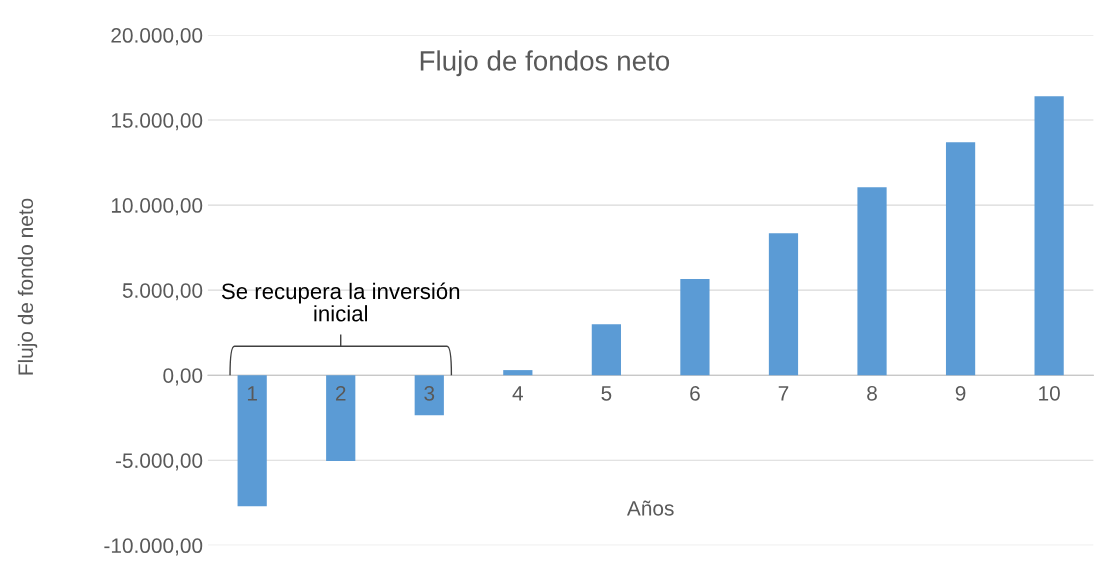 The width and height of the screenshot is (1100, 574). What do you see at coordinates (1049, 393) in the screenshot?
I see `x-tick-label: 10` at bounding box center [1049, 393].